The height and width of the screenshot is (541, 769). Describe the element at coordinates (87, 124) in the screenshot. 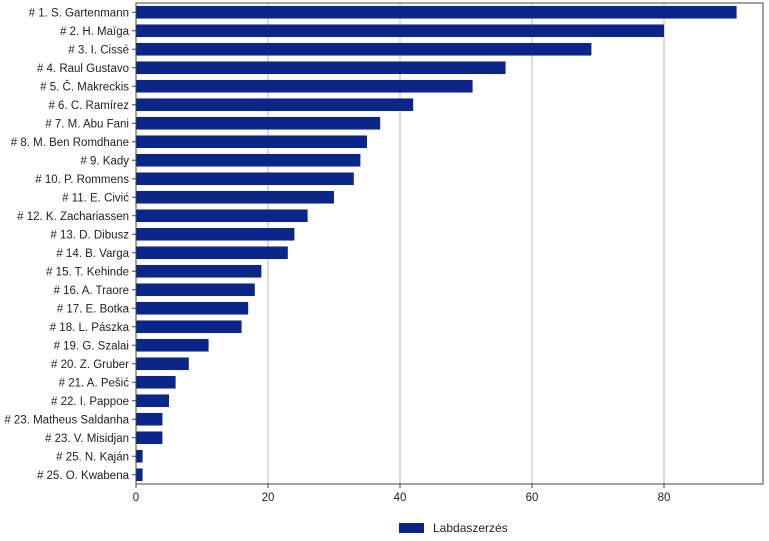

I see `y-tick-label: # 7. M. Abu Fani` at that location.